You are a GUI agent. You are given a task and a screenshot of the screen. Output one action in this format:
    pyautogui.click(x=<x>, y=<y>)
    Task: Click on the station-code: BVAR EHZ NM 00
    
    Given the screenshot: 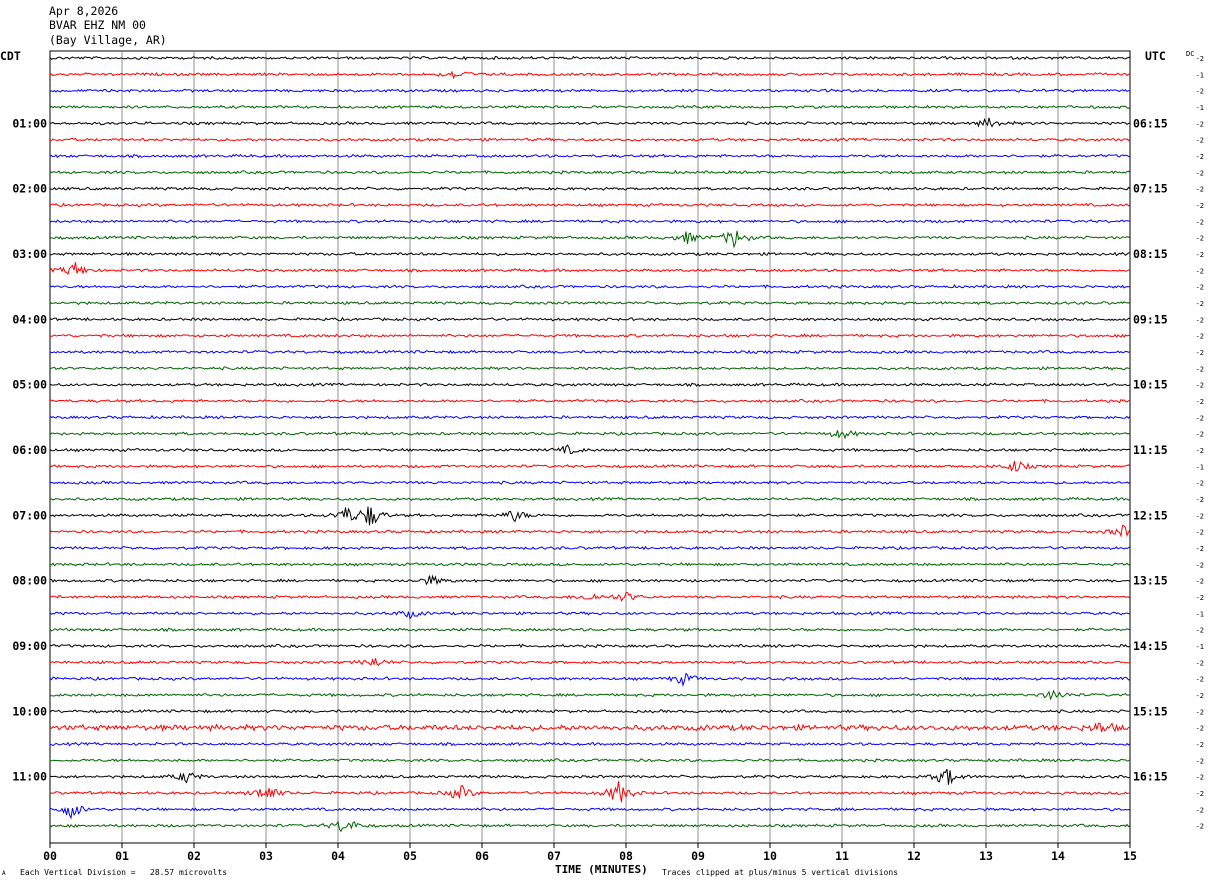 What is the action you would take?
    pyautogui.click(x=97, y=25)
    